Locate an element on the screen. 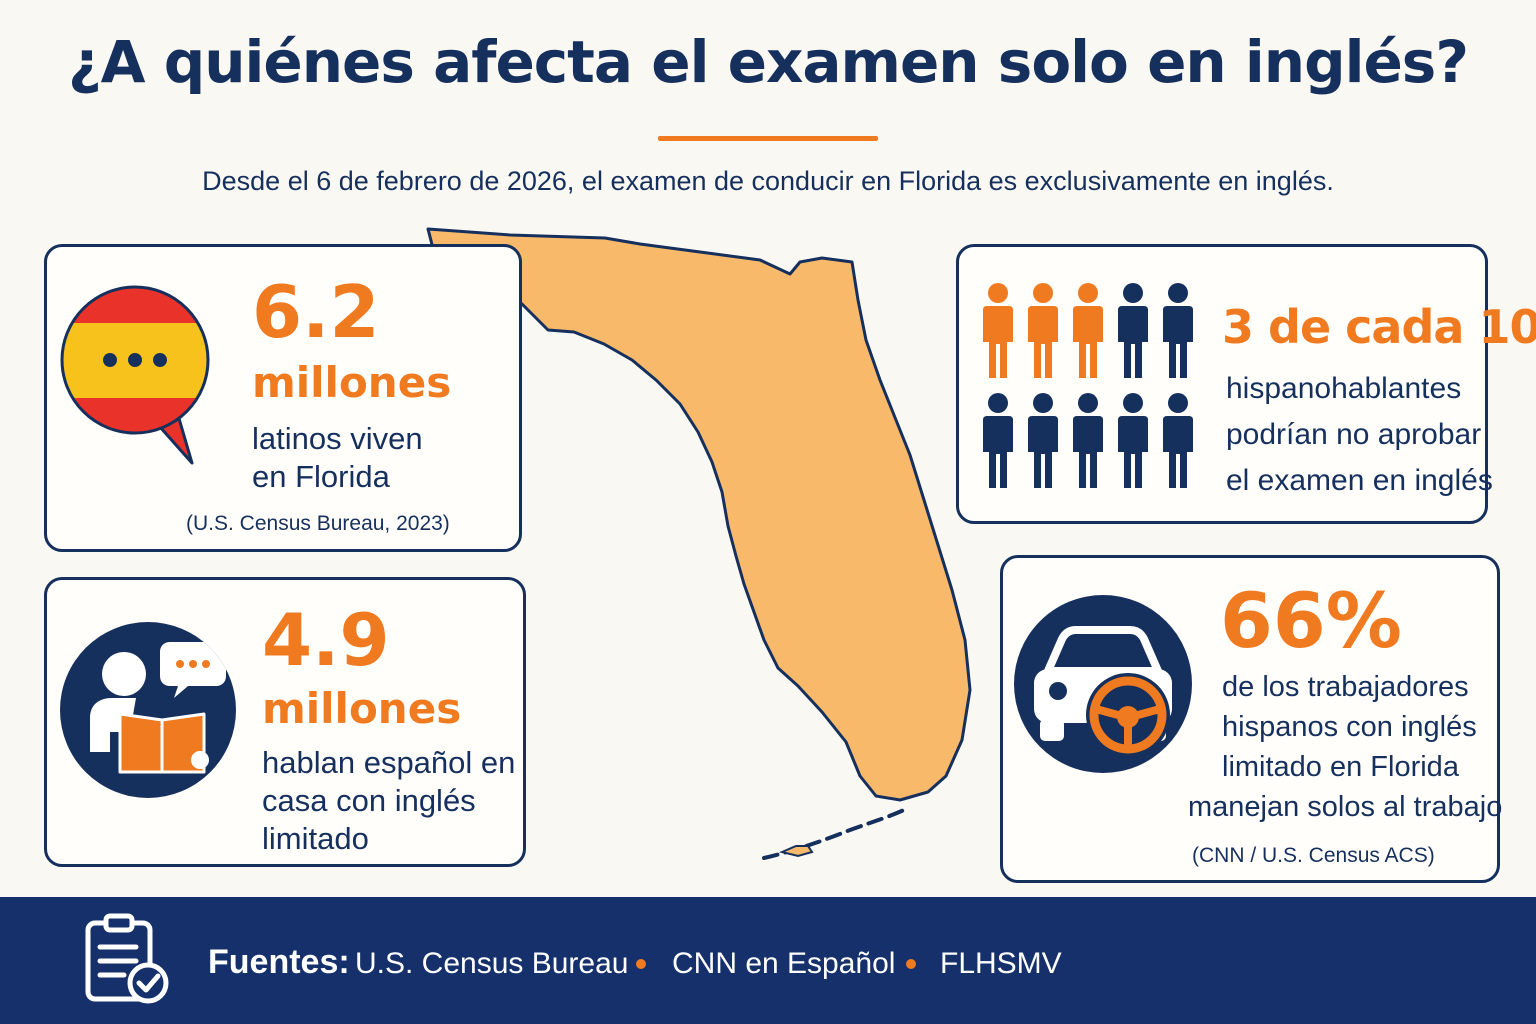 The width and height of the screenshot is (1536, 1024). clipboard-check-icon is located at coordinates (127, 958).